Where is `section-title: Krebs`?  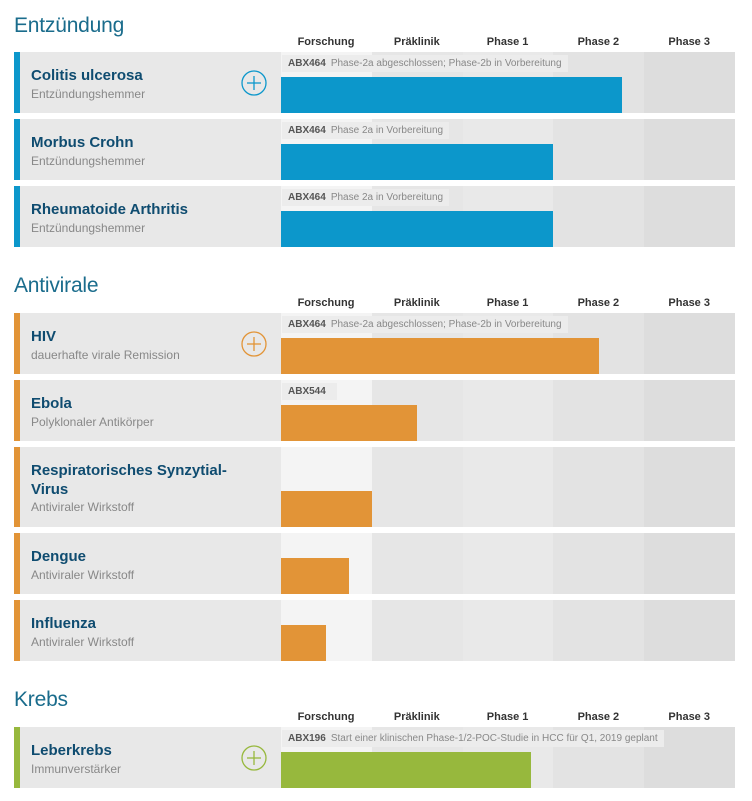 section-title: Krebs is located at coordinates (41, 699).